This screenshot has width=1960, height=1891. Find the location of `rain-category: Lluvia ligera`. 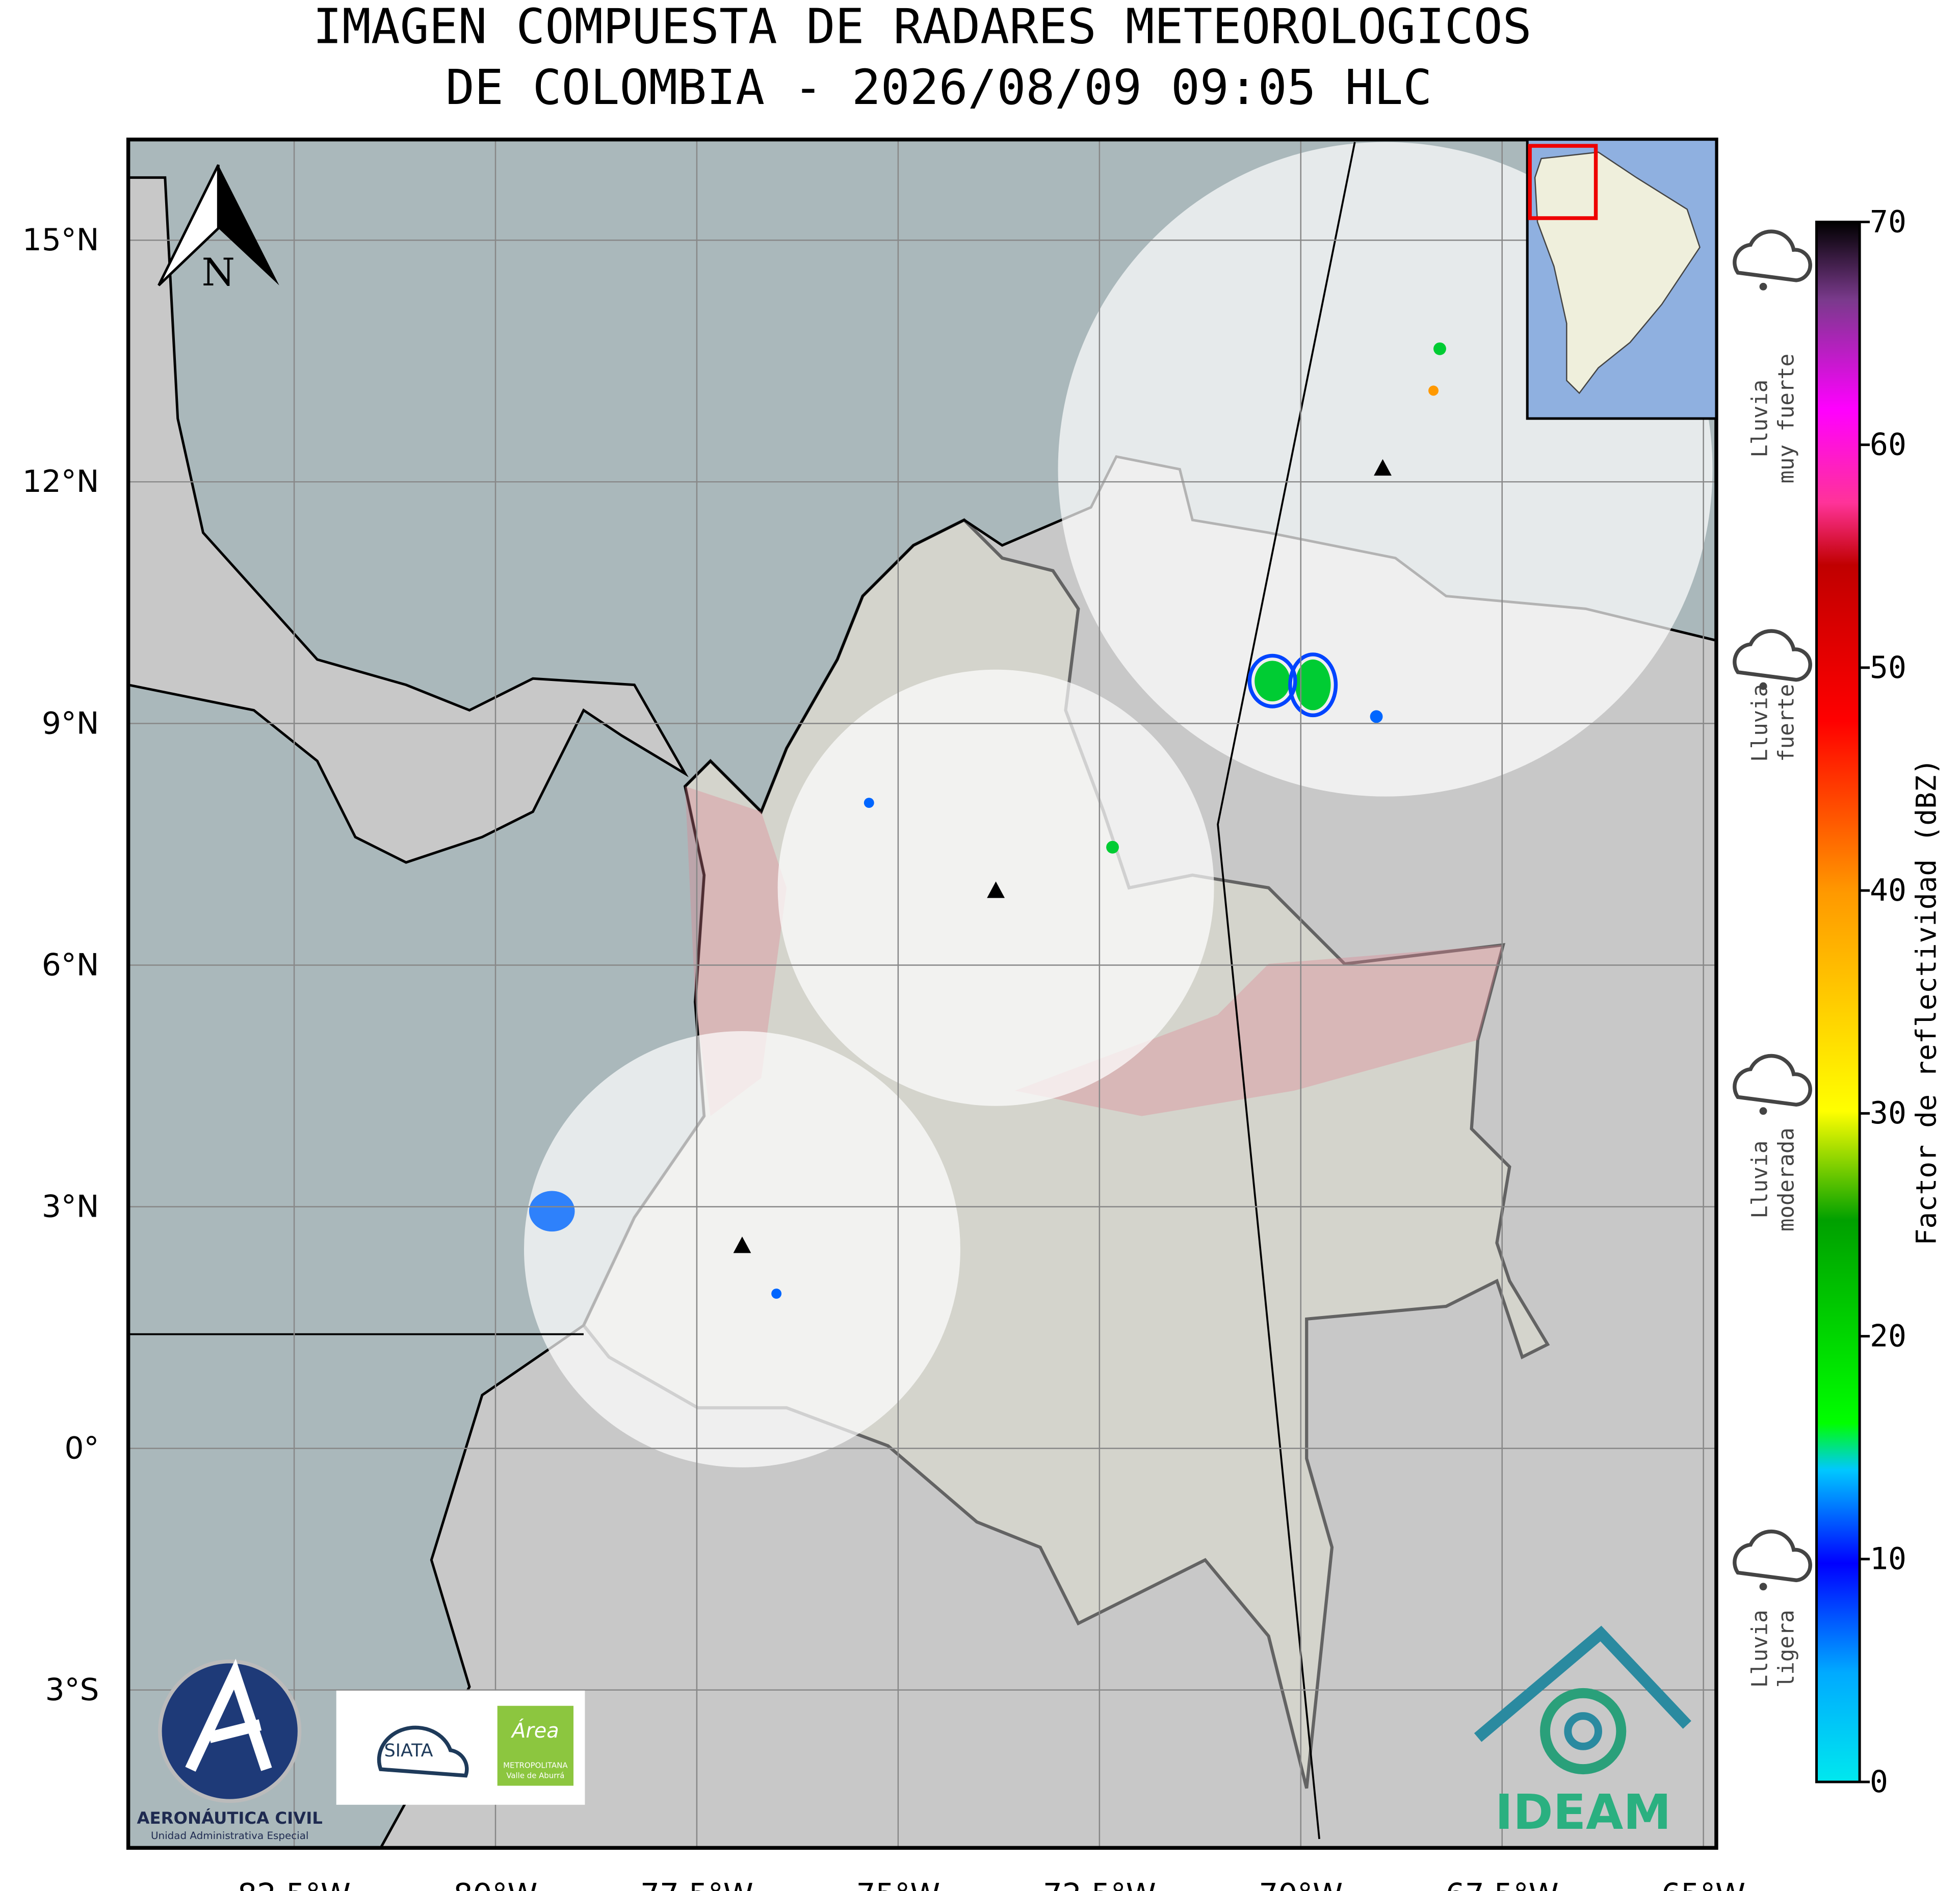

rain-category: Lluvia ligera is located at coordinates (1772, 1608).